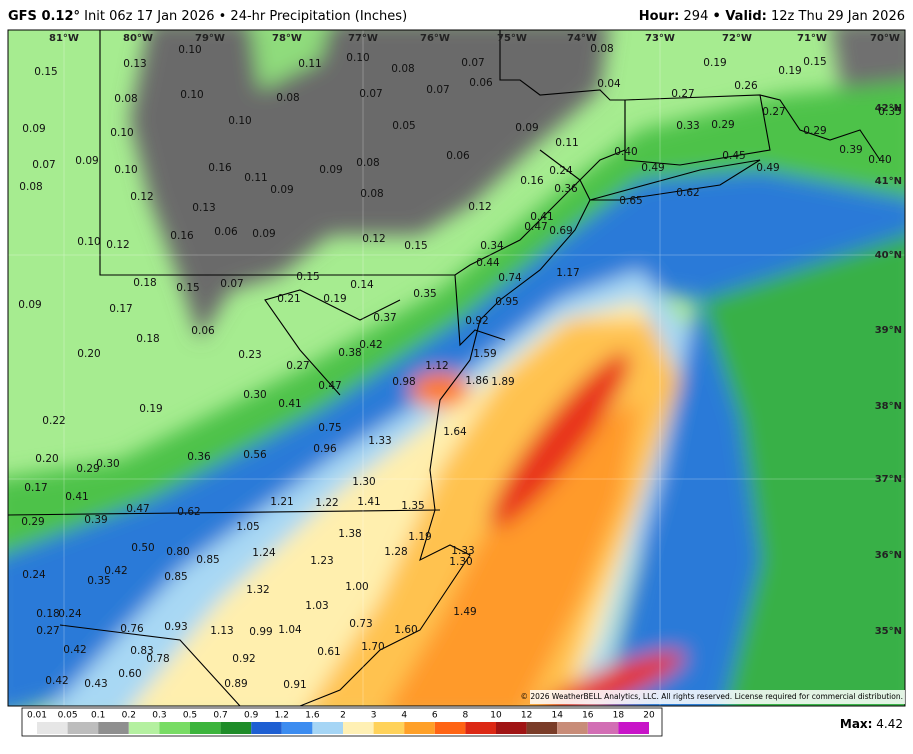 Image resolution: width=913 pixels, height=754 pixels. I want to click on precip-value: 0.17, so click(120, 309).